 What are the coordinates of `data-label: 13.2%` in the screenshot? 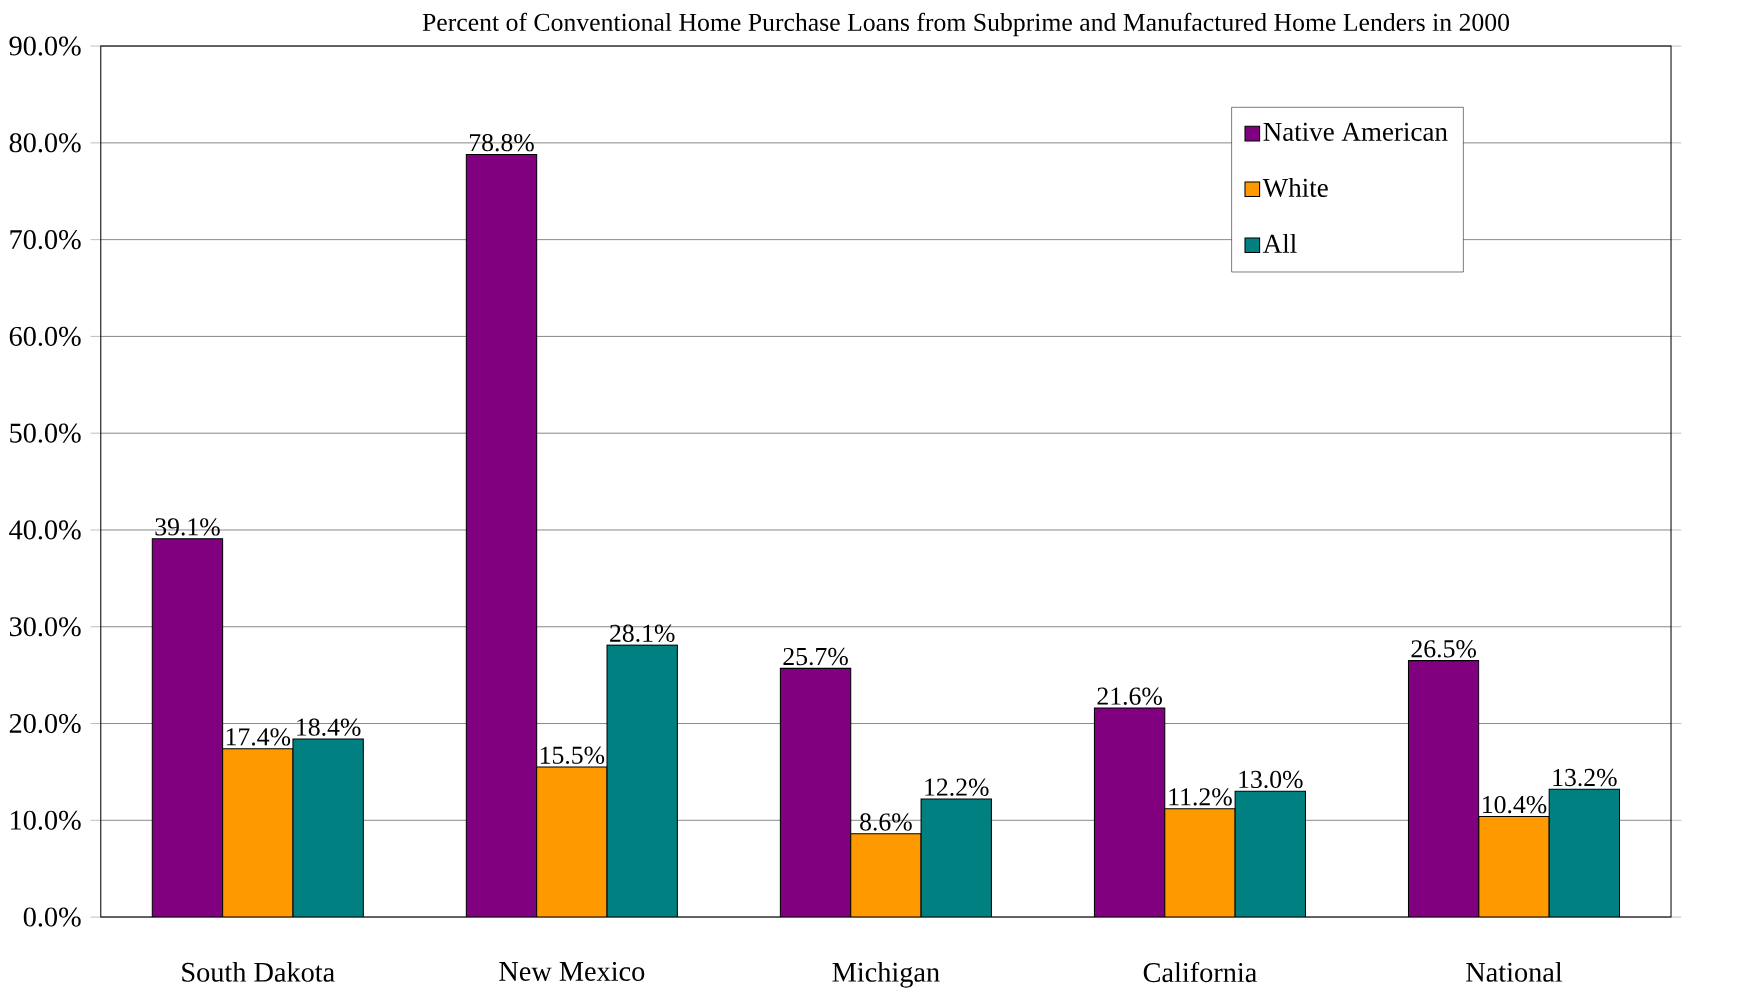 It's located at (1585, 777).